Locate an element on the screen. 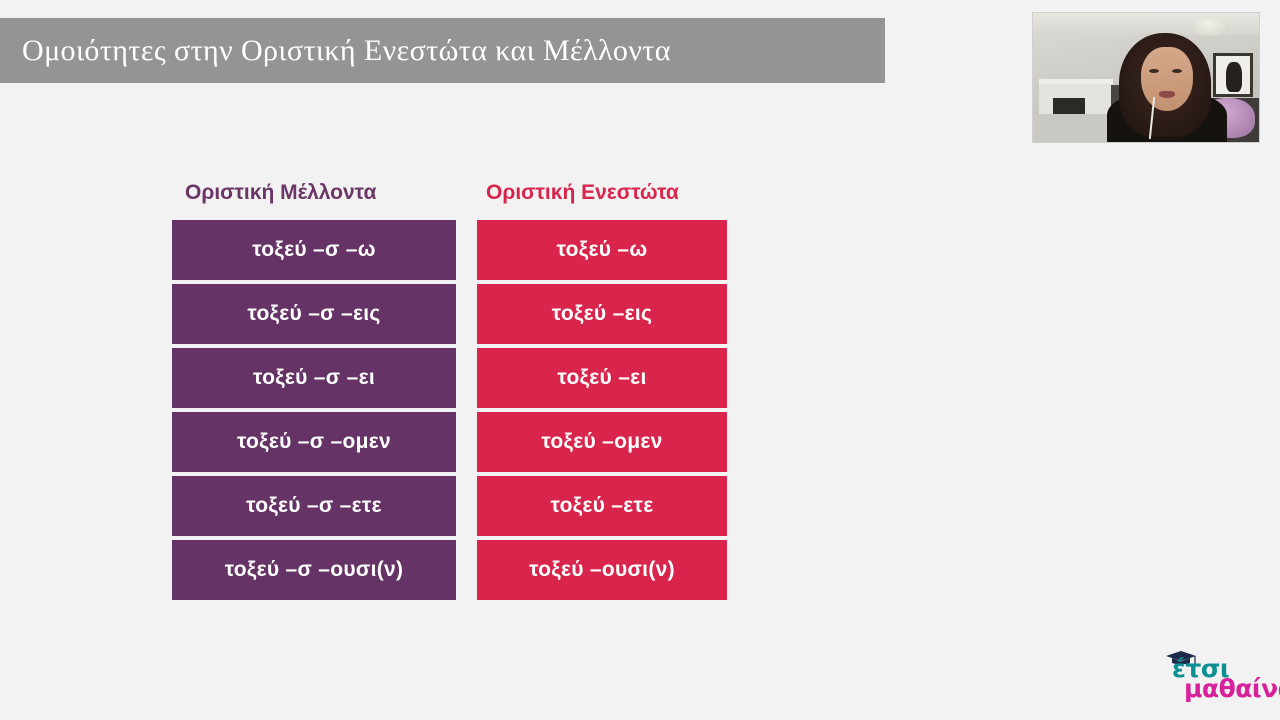 The width and height of the screenshot is (1280, 720). video-ceiling-lamp is located at coordinates (1209, 26).